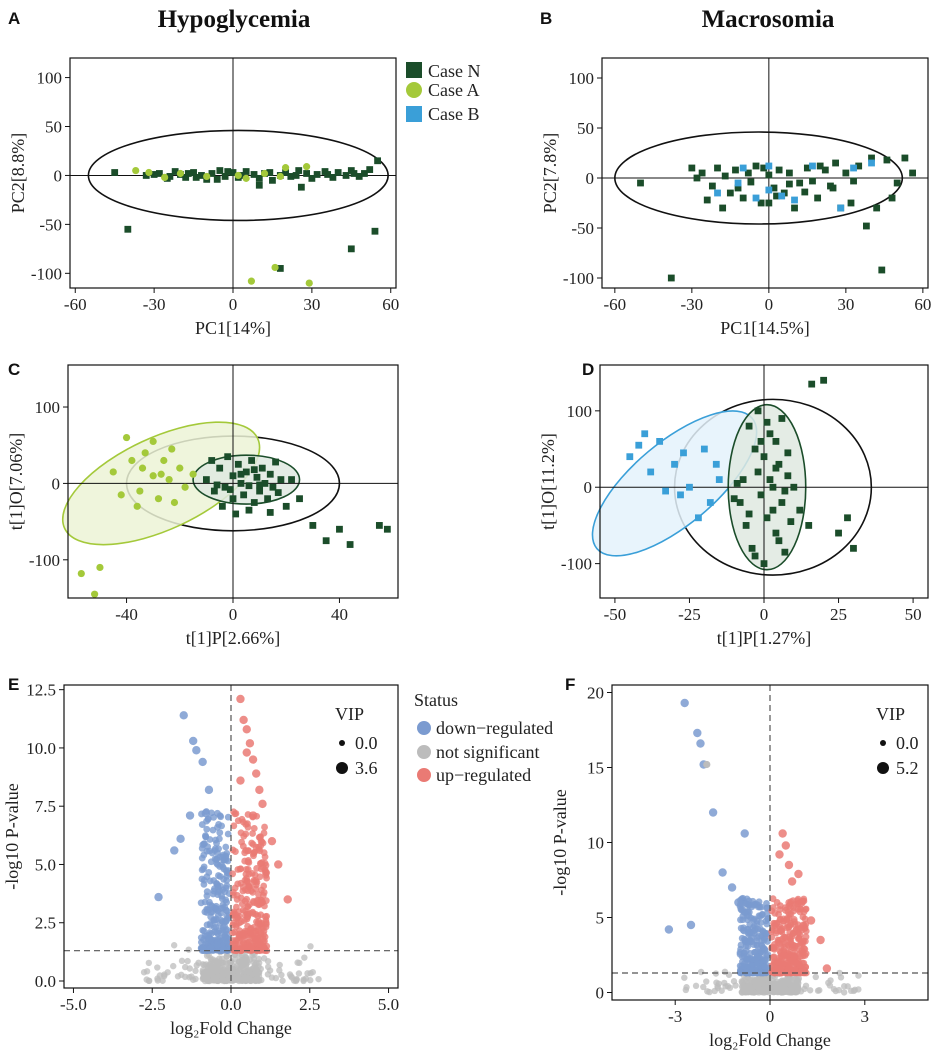 The height and width of the screenshot is (1061, 932). What do you see at coordinates (41, 690) in the screenshot?
I see `y-tick-label-E-0: 12.5` at bounding box center [41, 690].